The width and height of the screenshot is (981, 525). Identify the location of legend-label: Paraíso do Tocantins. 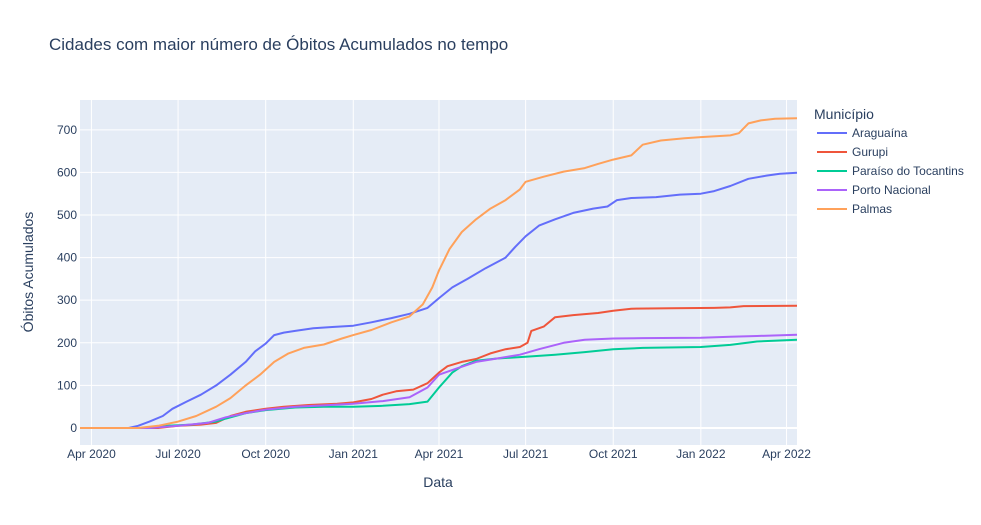
(908, 171).